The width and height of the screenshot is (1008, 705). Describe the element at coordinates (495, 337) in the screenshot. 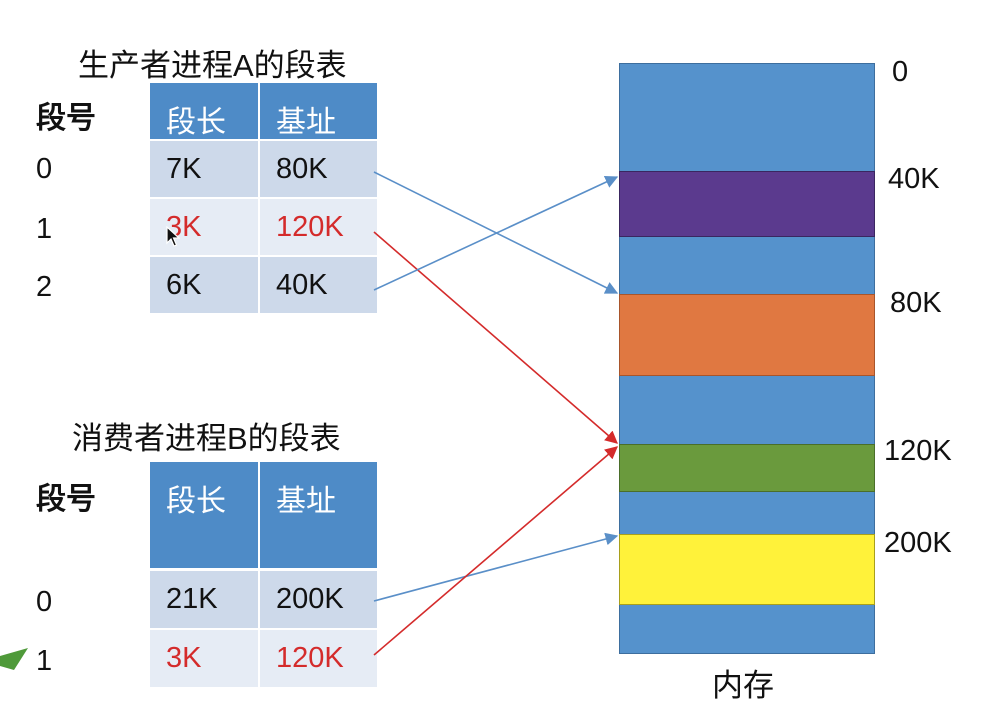

I see `arrow-a1-to-120k` at that location.